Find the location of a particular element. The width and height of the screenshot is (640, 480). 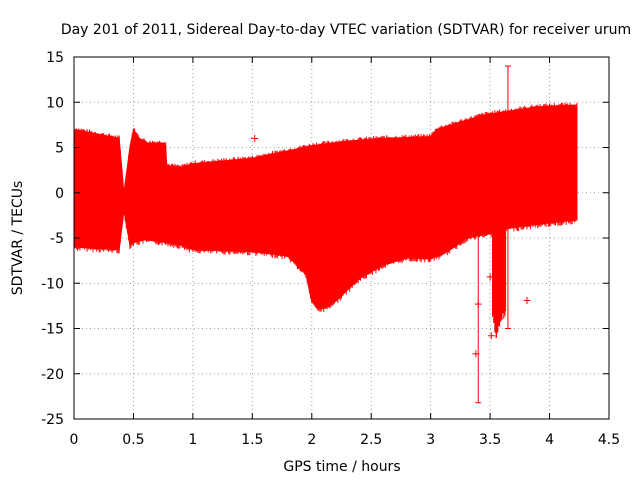

x-tick-label: 1.5 is located at coordinates (252, 440).